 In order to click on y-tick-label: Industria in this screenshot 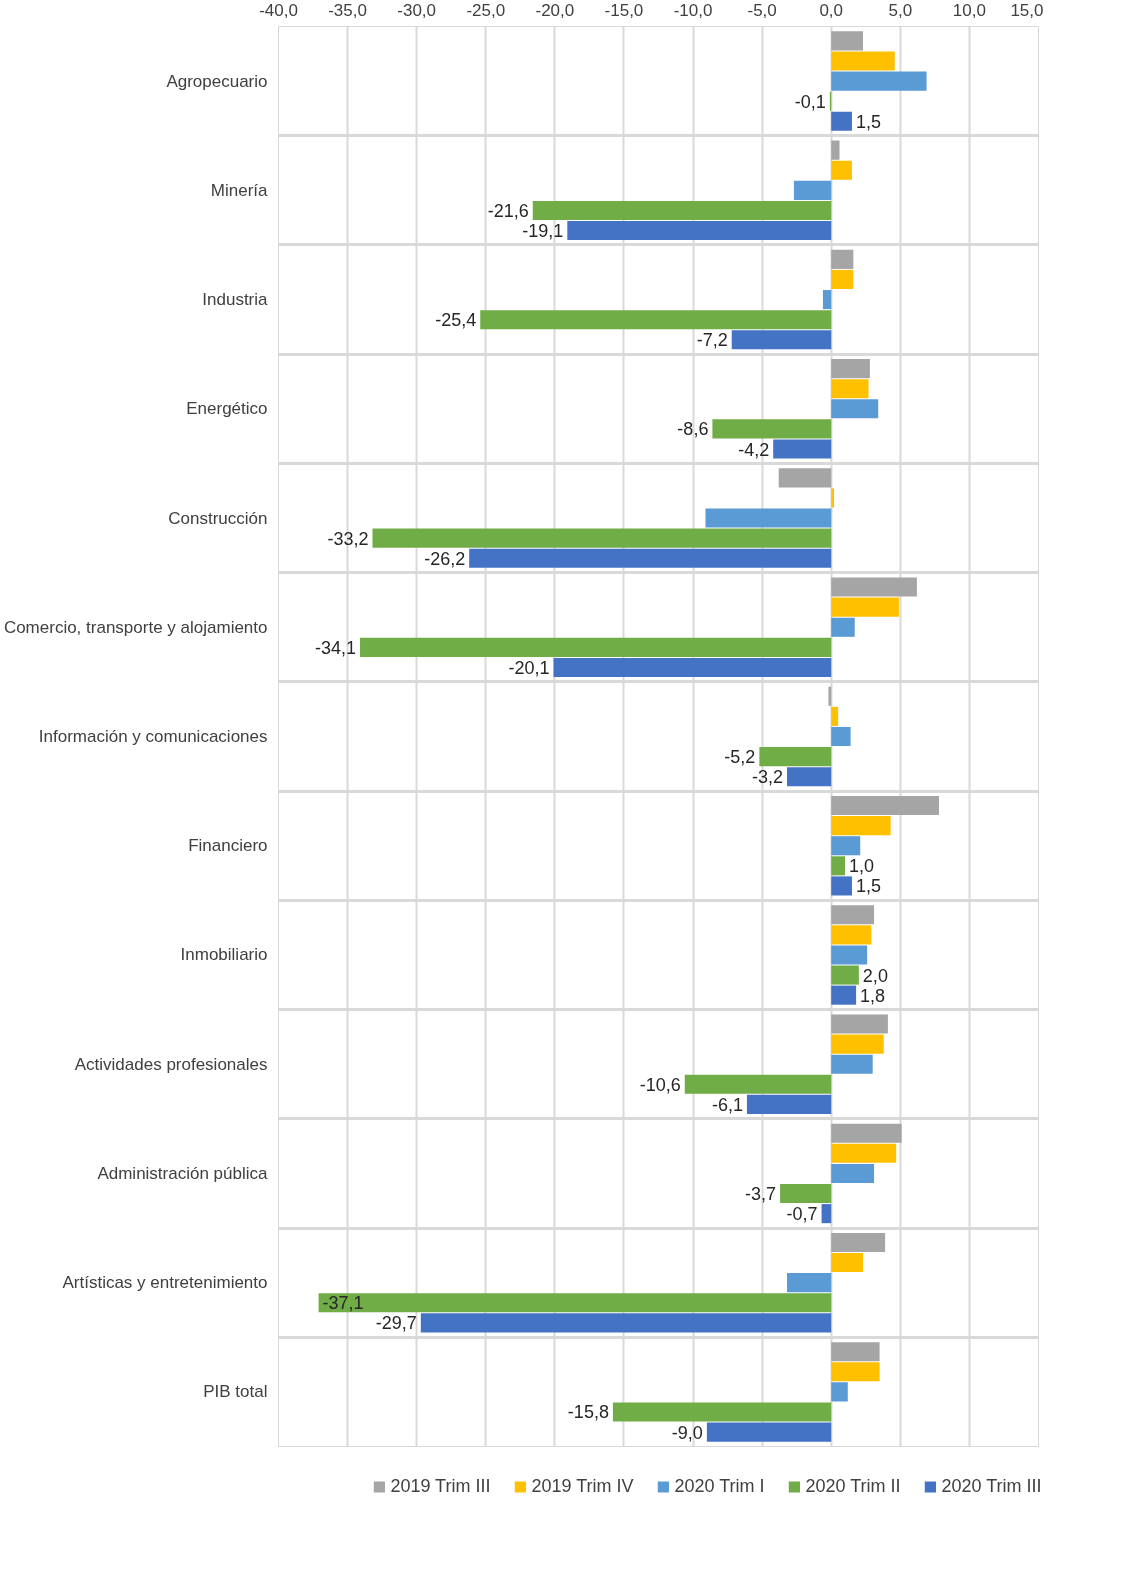, I will do `click(235, 300)`.